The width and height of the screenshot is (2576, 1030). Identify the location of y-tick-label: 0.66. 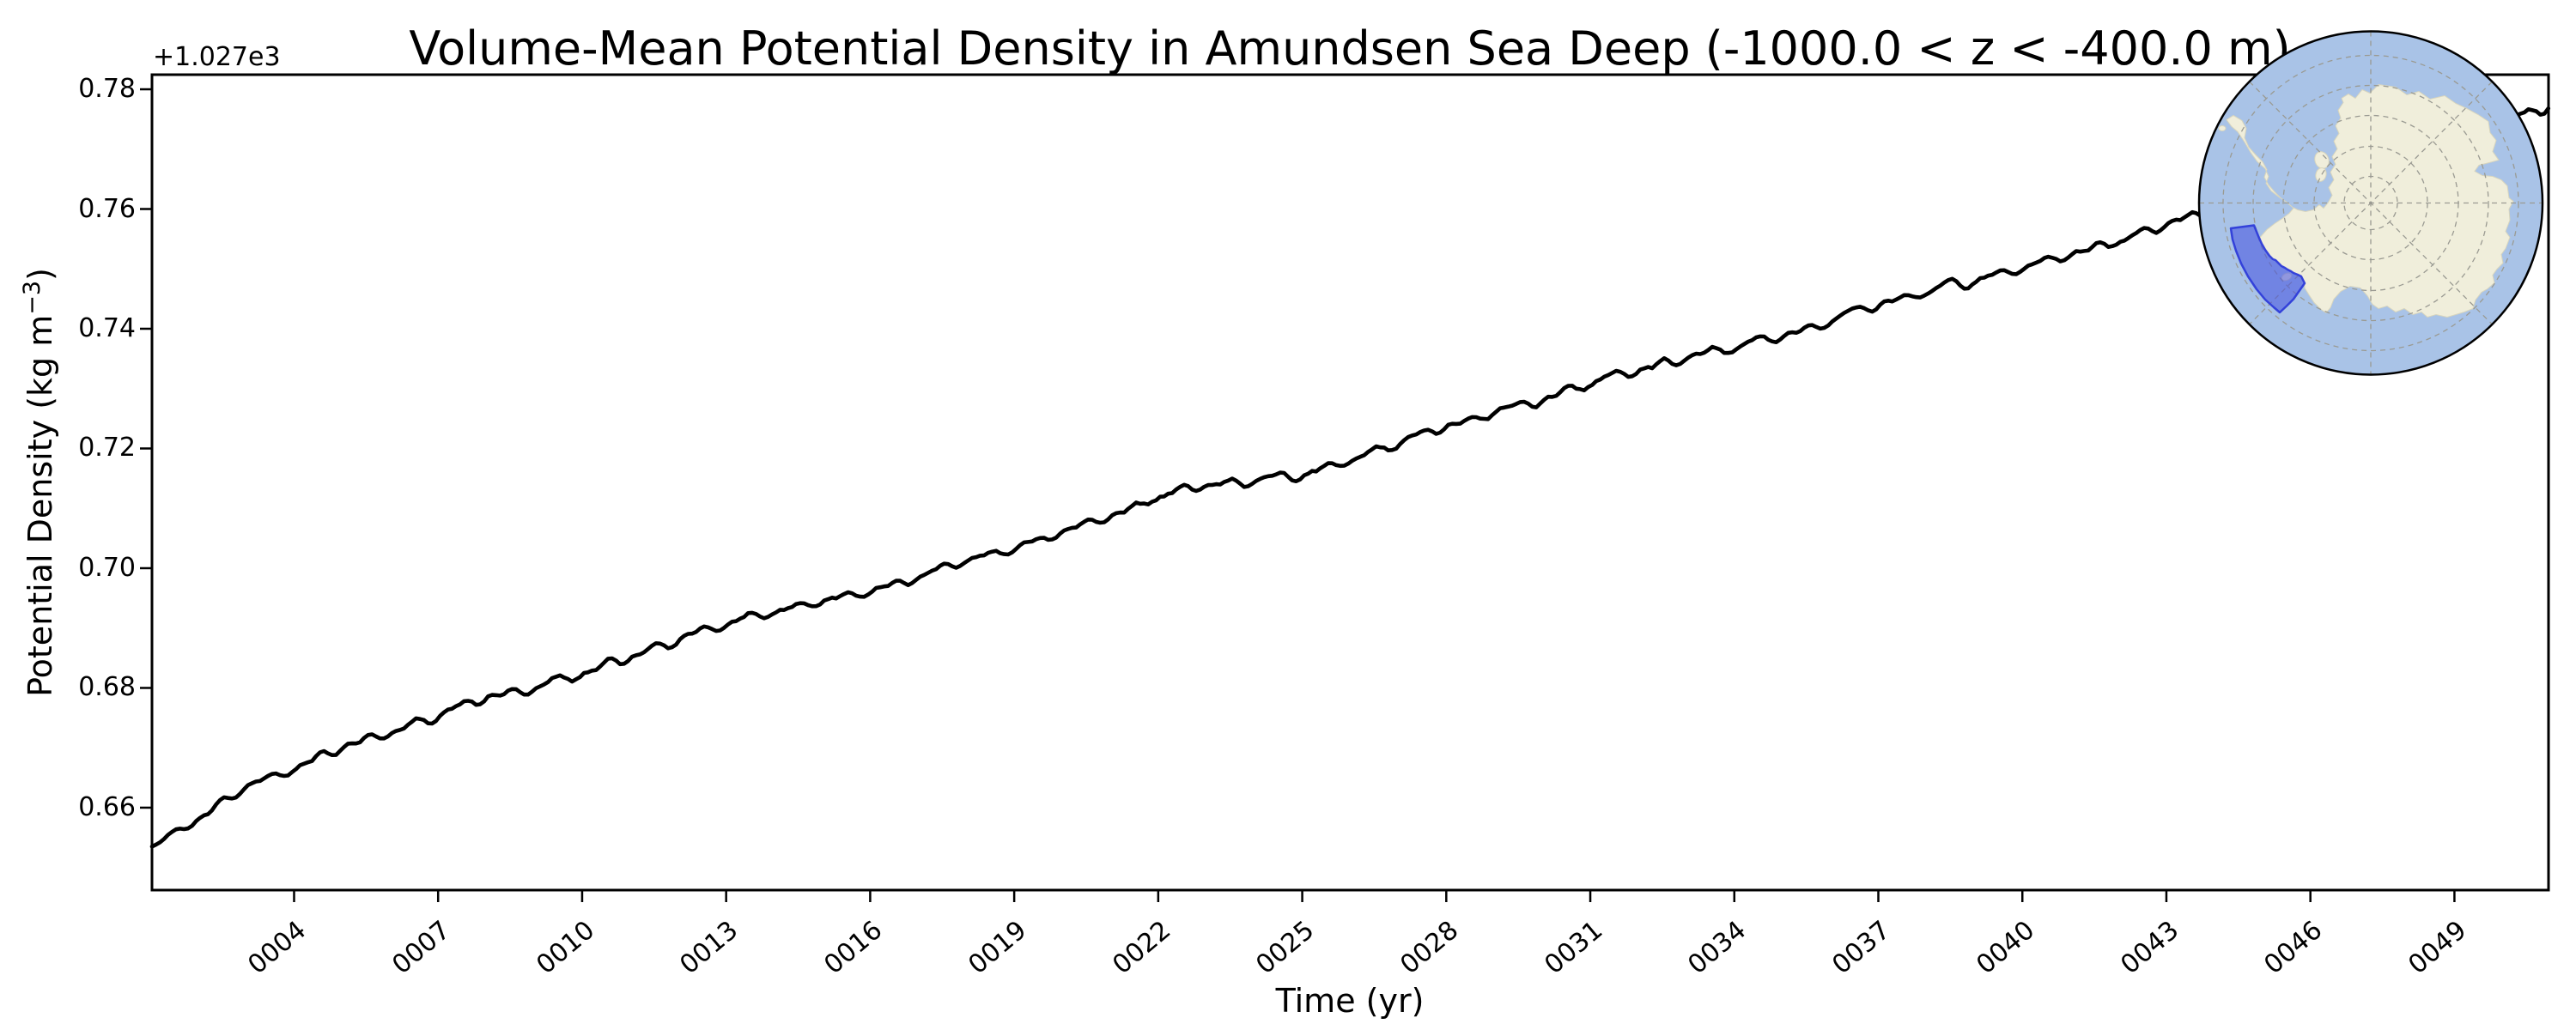
(107, 806).